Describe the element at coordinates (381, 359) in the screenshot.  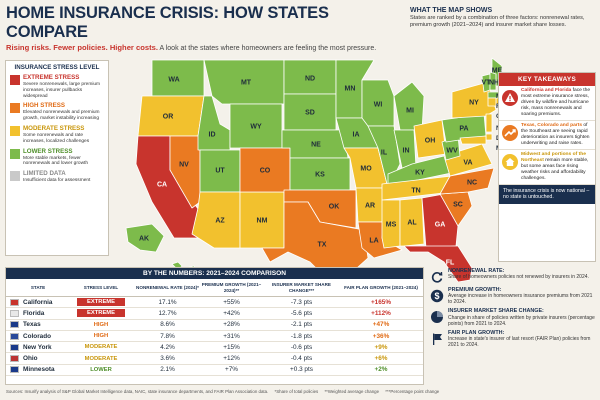
I see `fair-cell: +6%` at that location.